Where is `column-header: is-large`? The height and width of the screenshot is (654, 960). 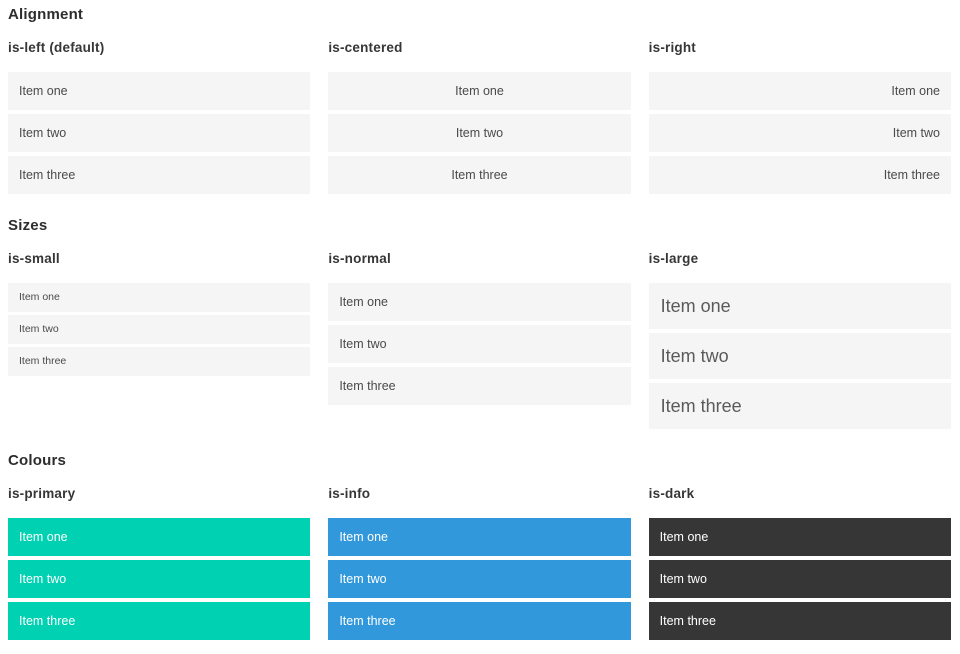
column-header: is-large is located at coordinates (673, 258).